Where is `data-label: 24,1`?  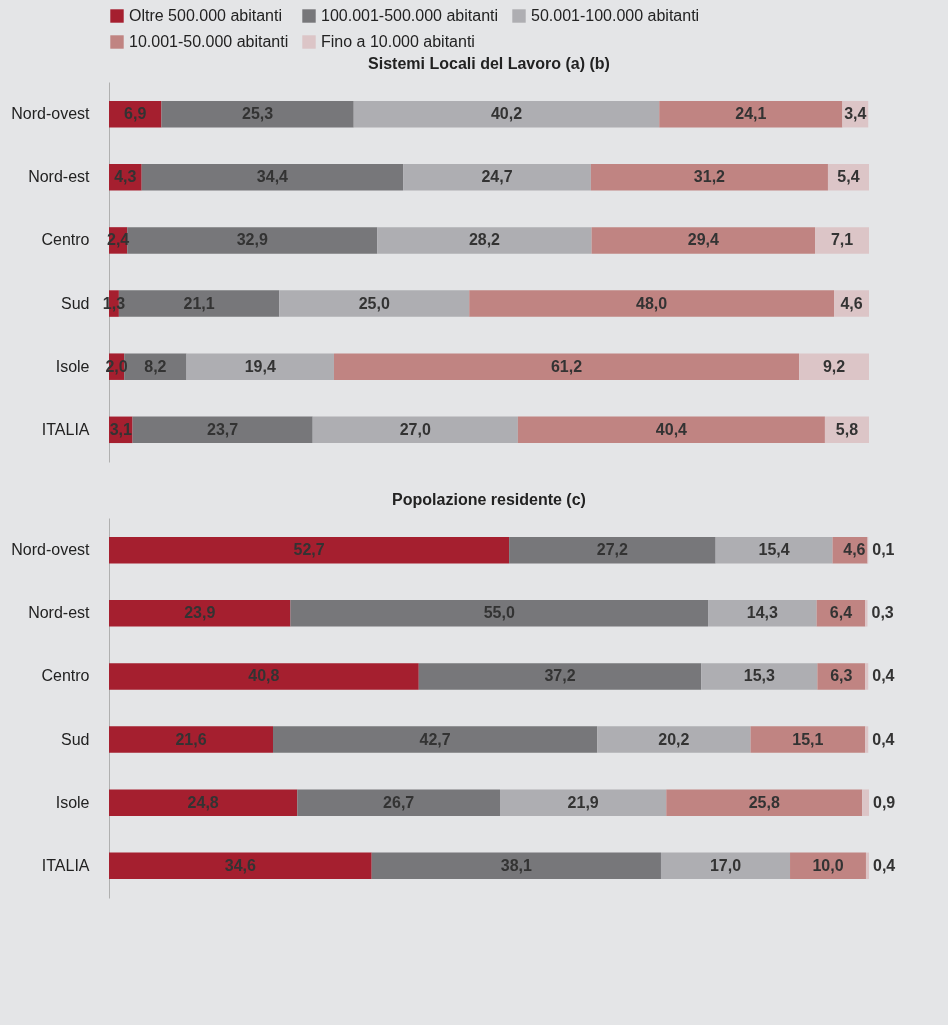
data-label: 24,1 is located at coordinates (751, 114).